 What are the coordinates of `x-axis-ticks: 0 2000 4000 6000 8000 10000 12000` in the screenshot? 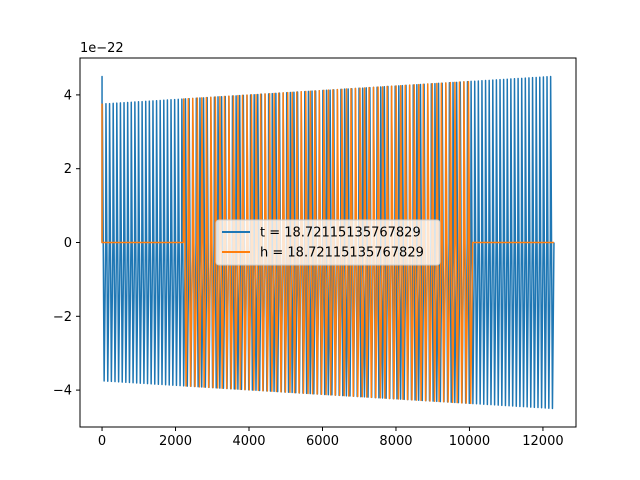 It's located at (331, 438).